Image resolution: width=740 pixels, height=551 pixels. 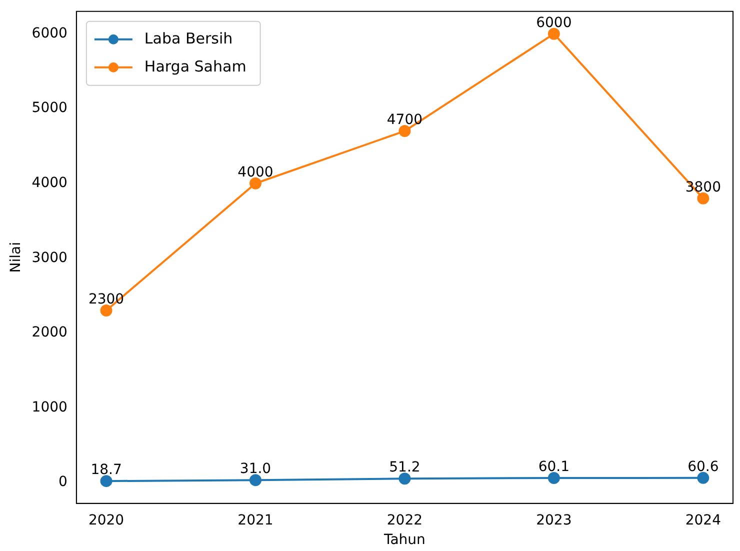 I want to click on x-tick-label: 2024, so click(x=703, y=520).